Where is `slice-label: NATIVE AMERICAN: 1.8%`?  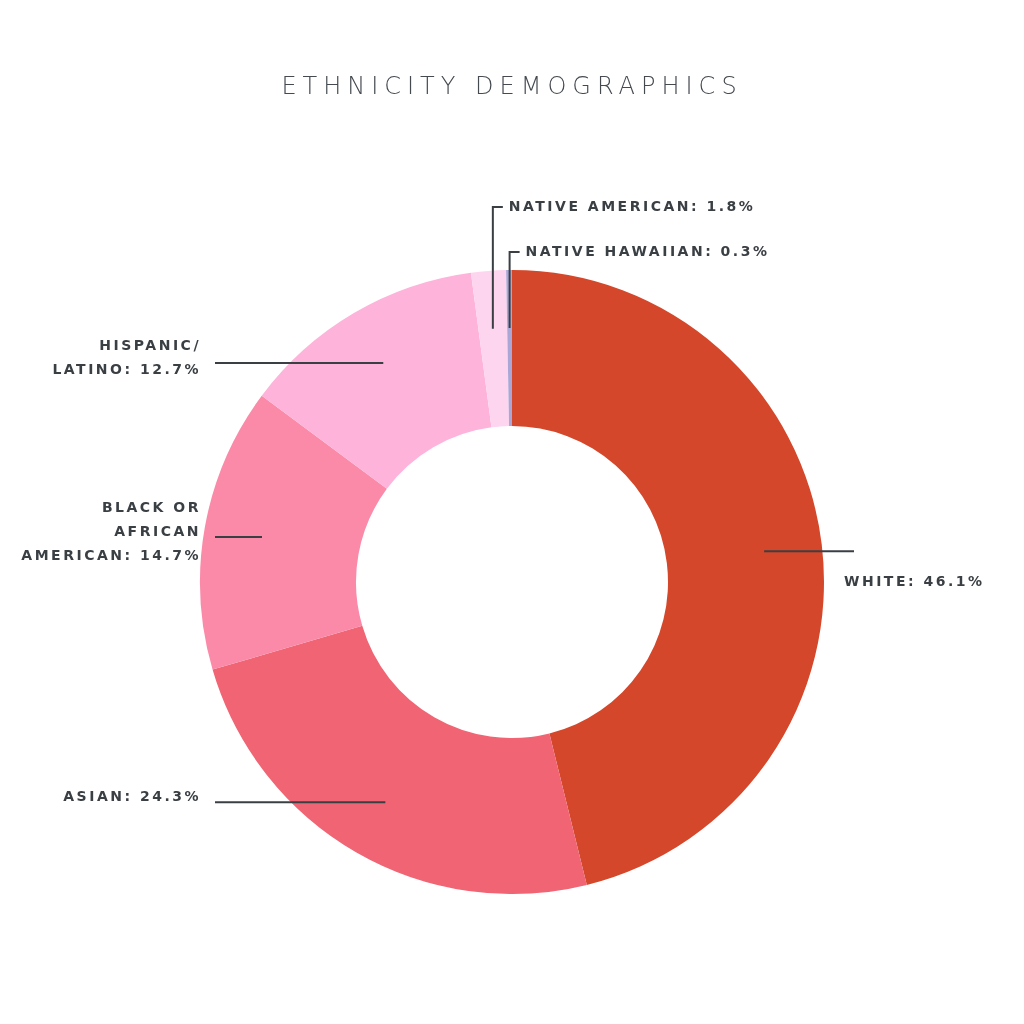
slice-label: NATIVE AMERICAN: 1.8% is located at coordinates (632, 205).